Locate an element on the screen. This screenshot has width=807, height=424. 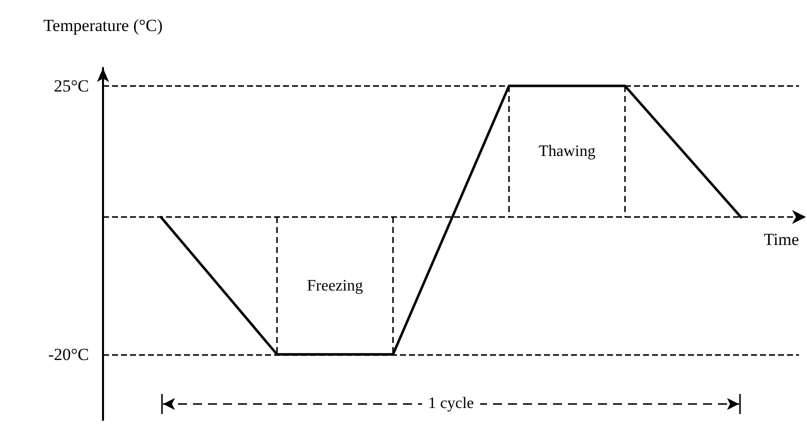
x-axis-title: Time is located at coordinates (781, 240).